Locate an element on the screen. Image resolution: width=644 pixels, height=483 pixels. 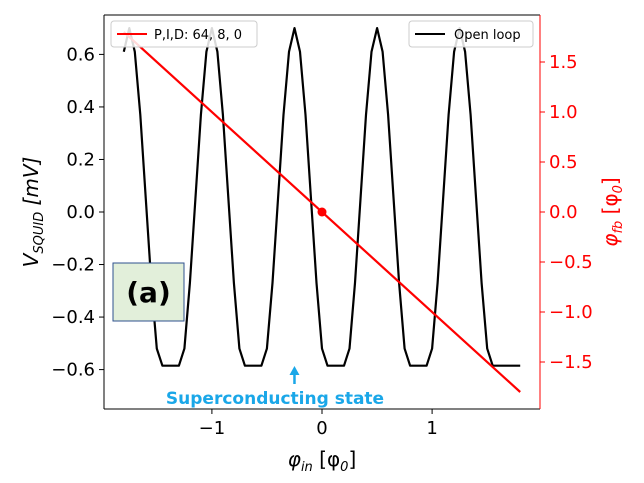
left-tick-label: 0.0 is located at coordinates (80, 212).